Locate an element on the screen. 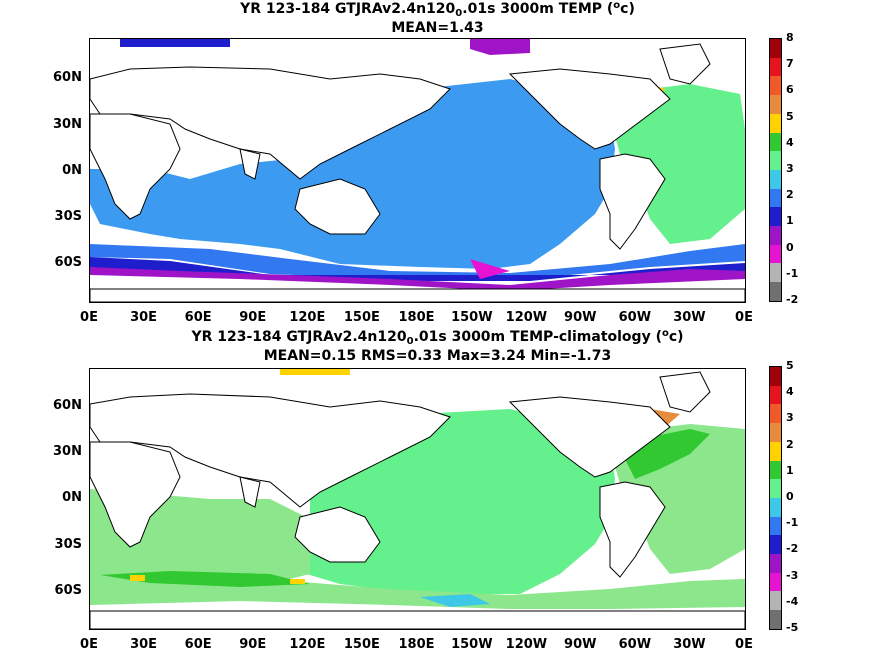 Image resolution: width=875 pixels, height=656 pixels. field-north-cold is located at coordinates (500, 47).